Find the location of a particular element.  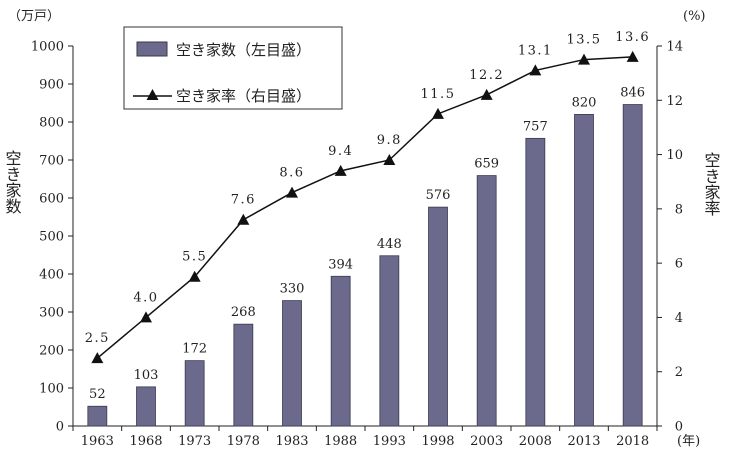

rate-value-label: 13.5 is located at coordinates (584, 40).